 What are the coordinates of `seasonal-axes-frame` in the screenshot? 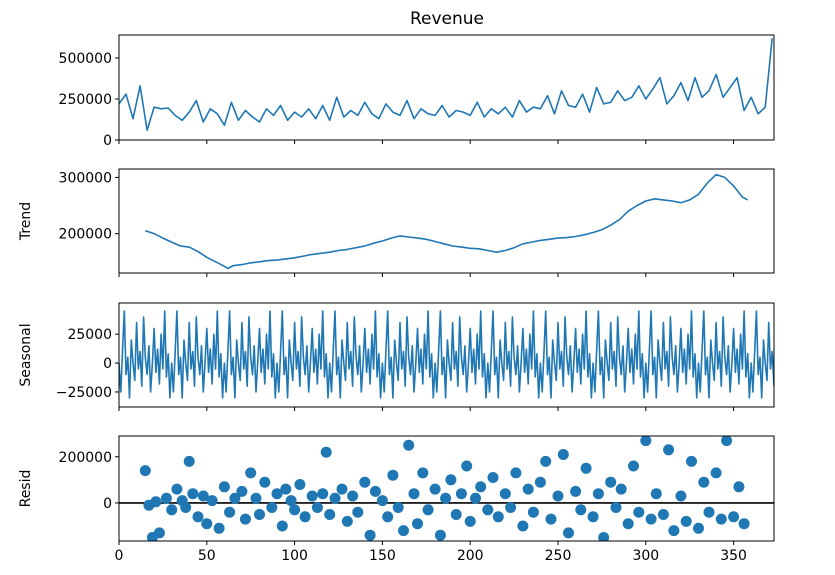 It's located at (446, 355).